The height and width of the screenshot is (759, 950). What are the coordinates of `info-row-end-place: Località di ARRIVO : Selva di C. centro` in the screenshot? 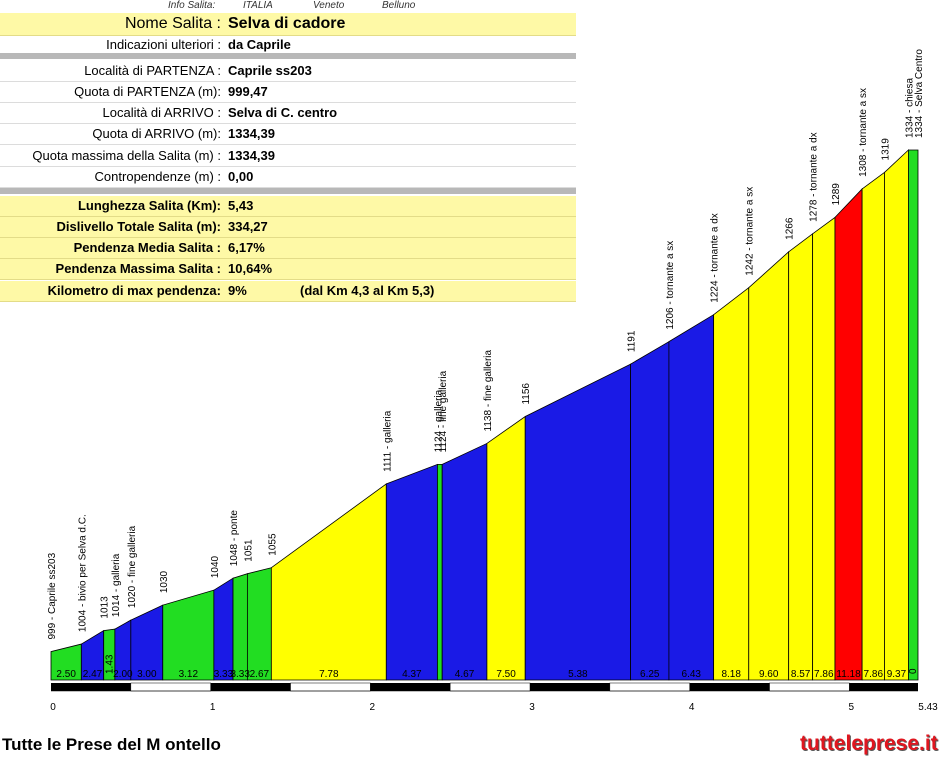 It's located at (288, 113).